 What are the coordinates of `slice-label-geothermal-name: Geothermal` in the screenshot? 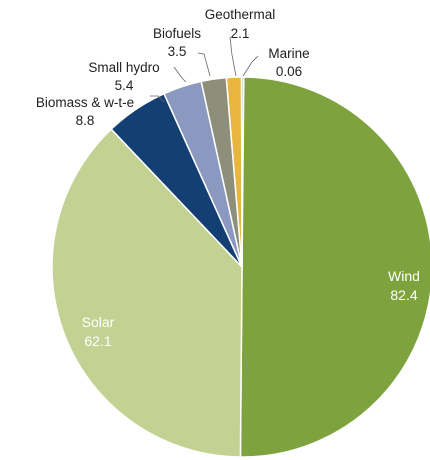 It's located at (240, 14).